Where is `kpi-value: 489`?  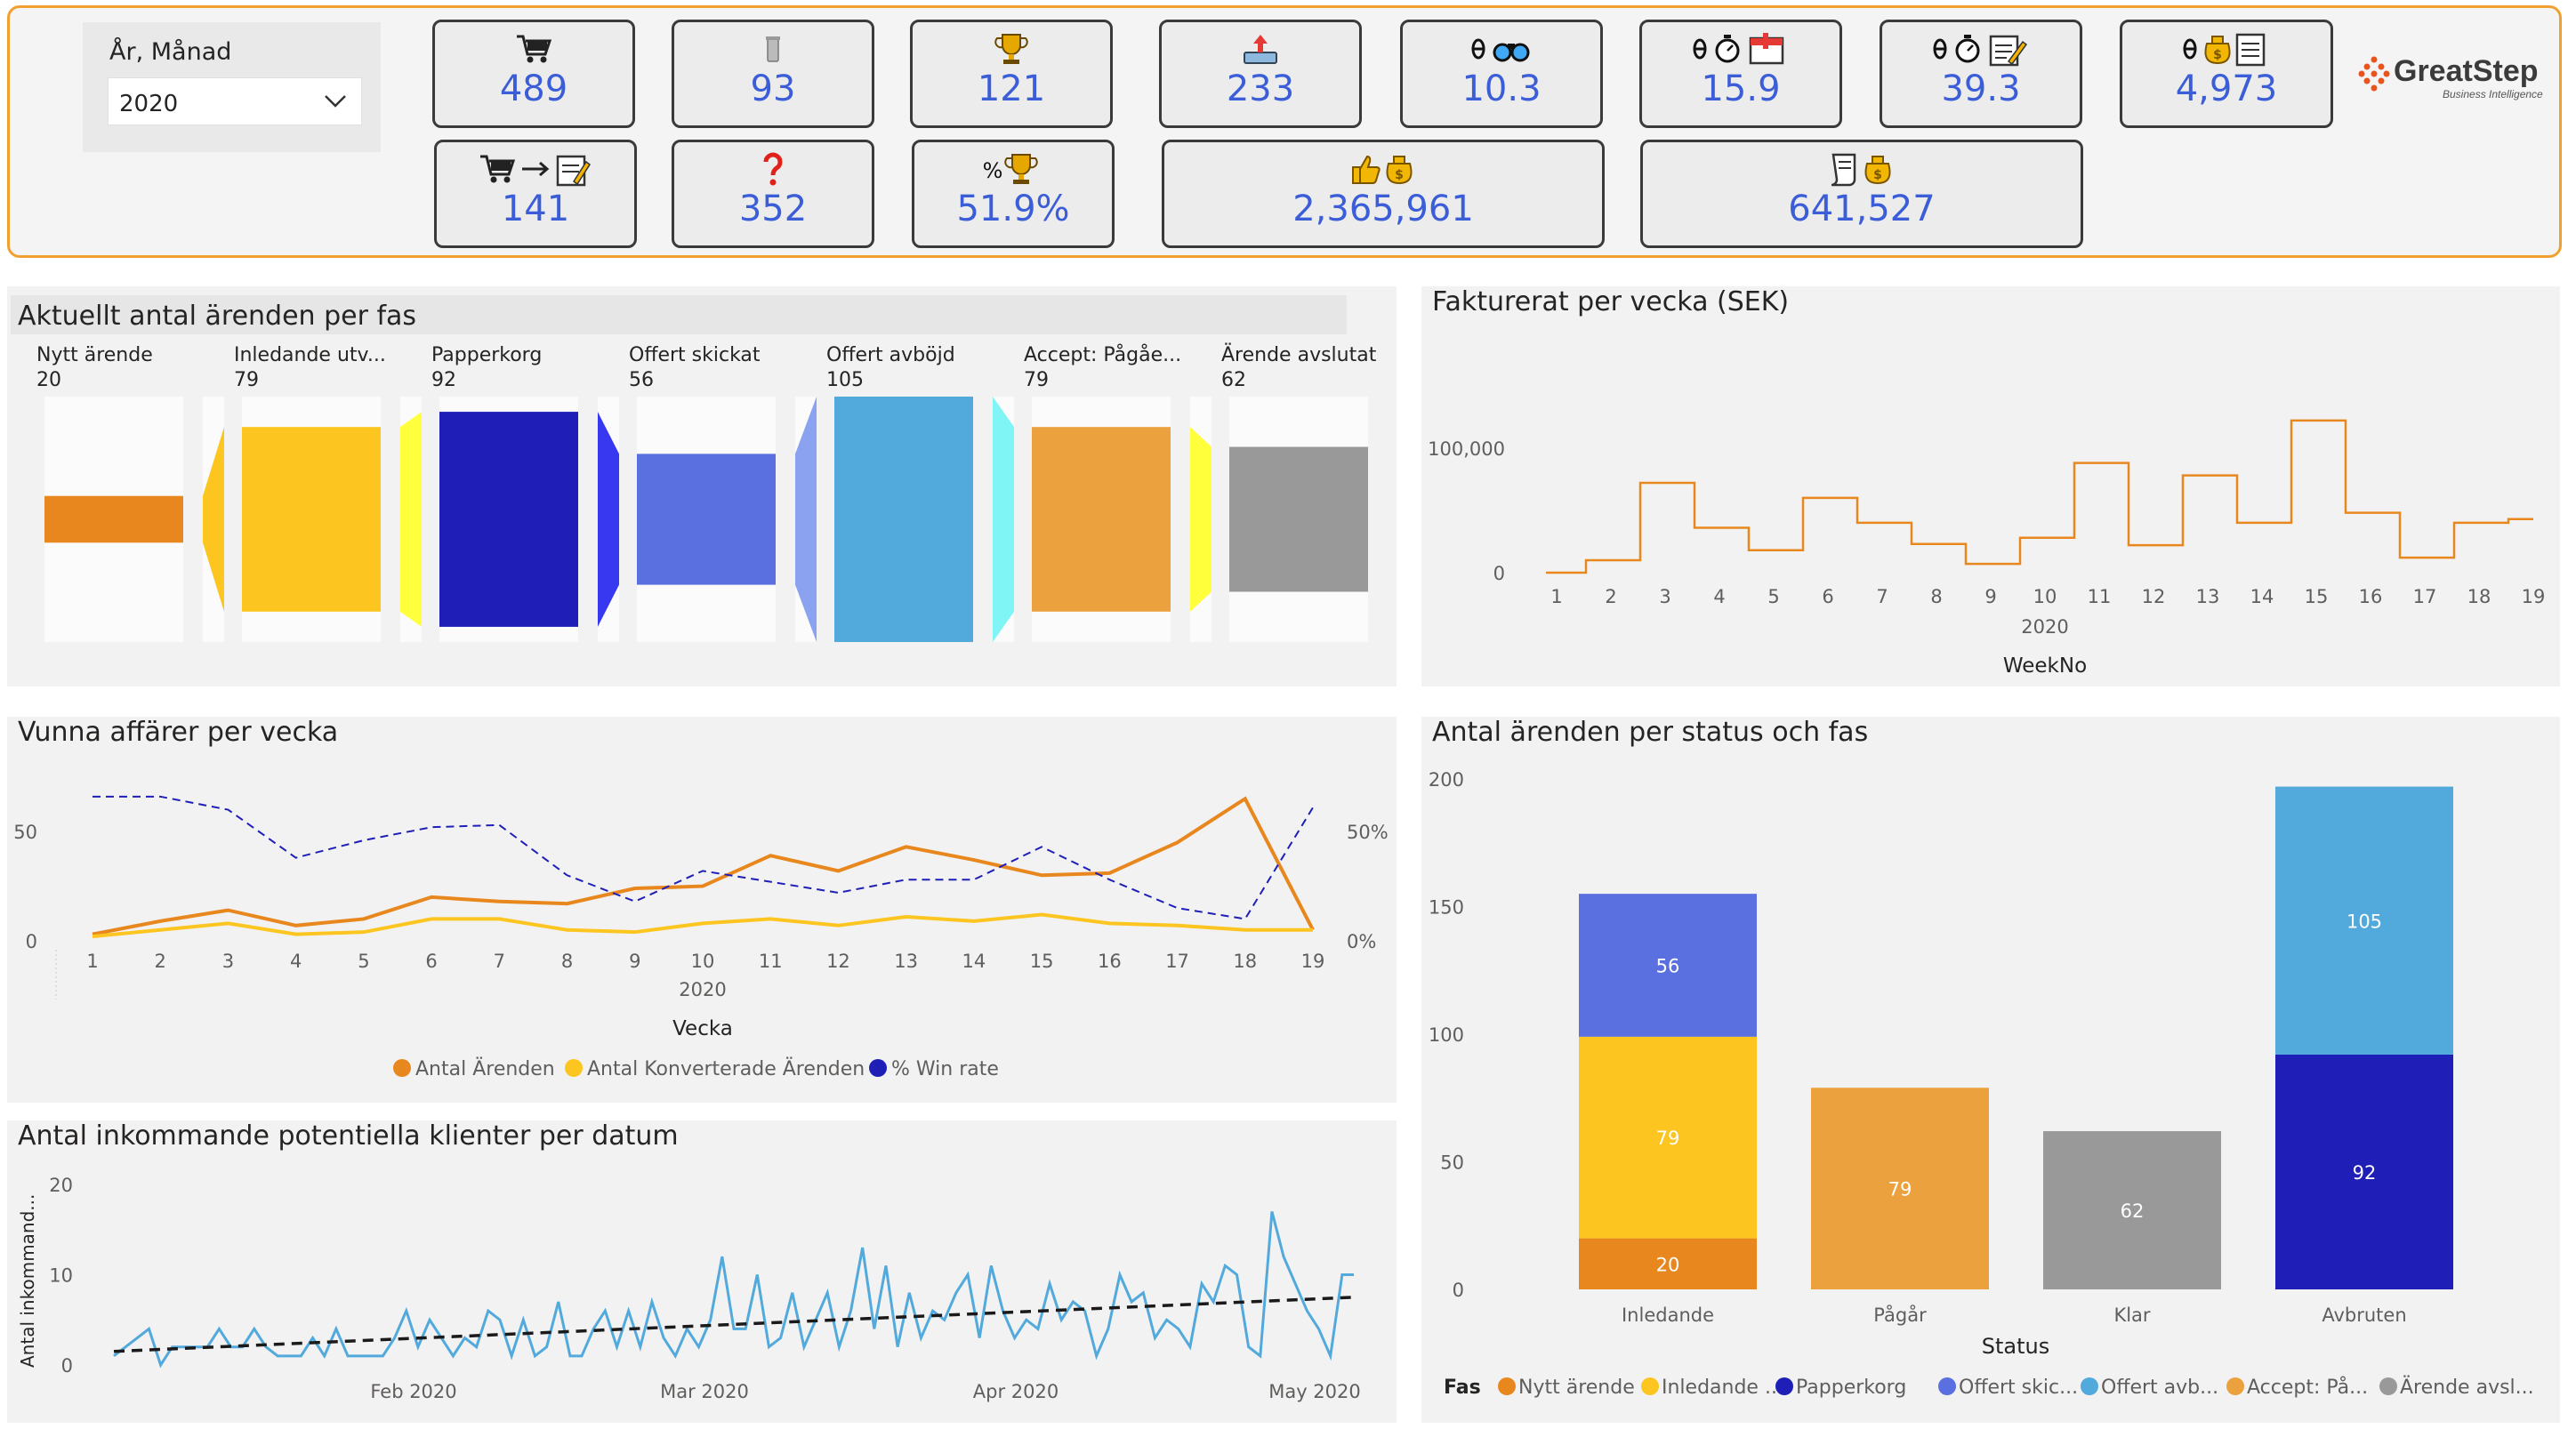
kpi-value: 489 is located at coordinates (533, 88).